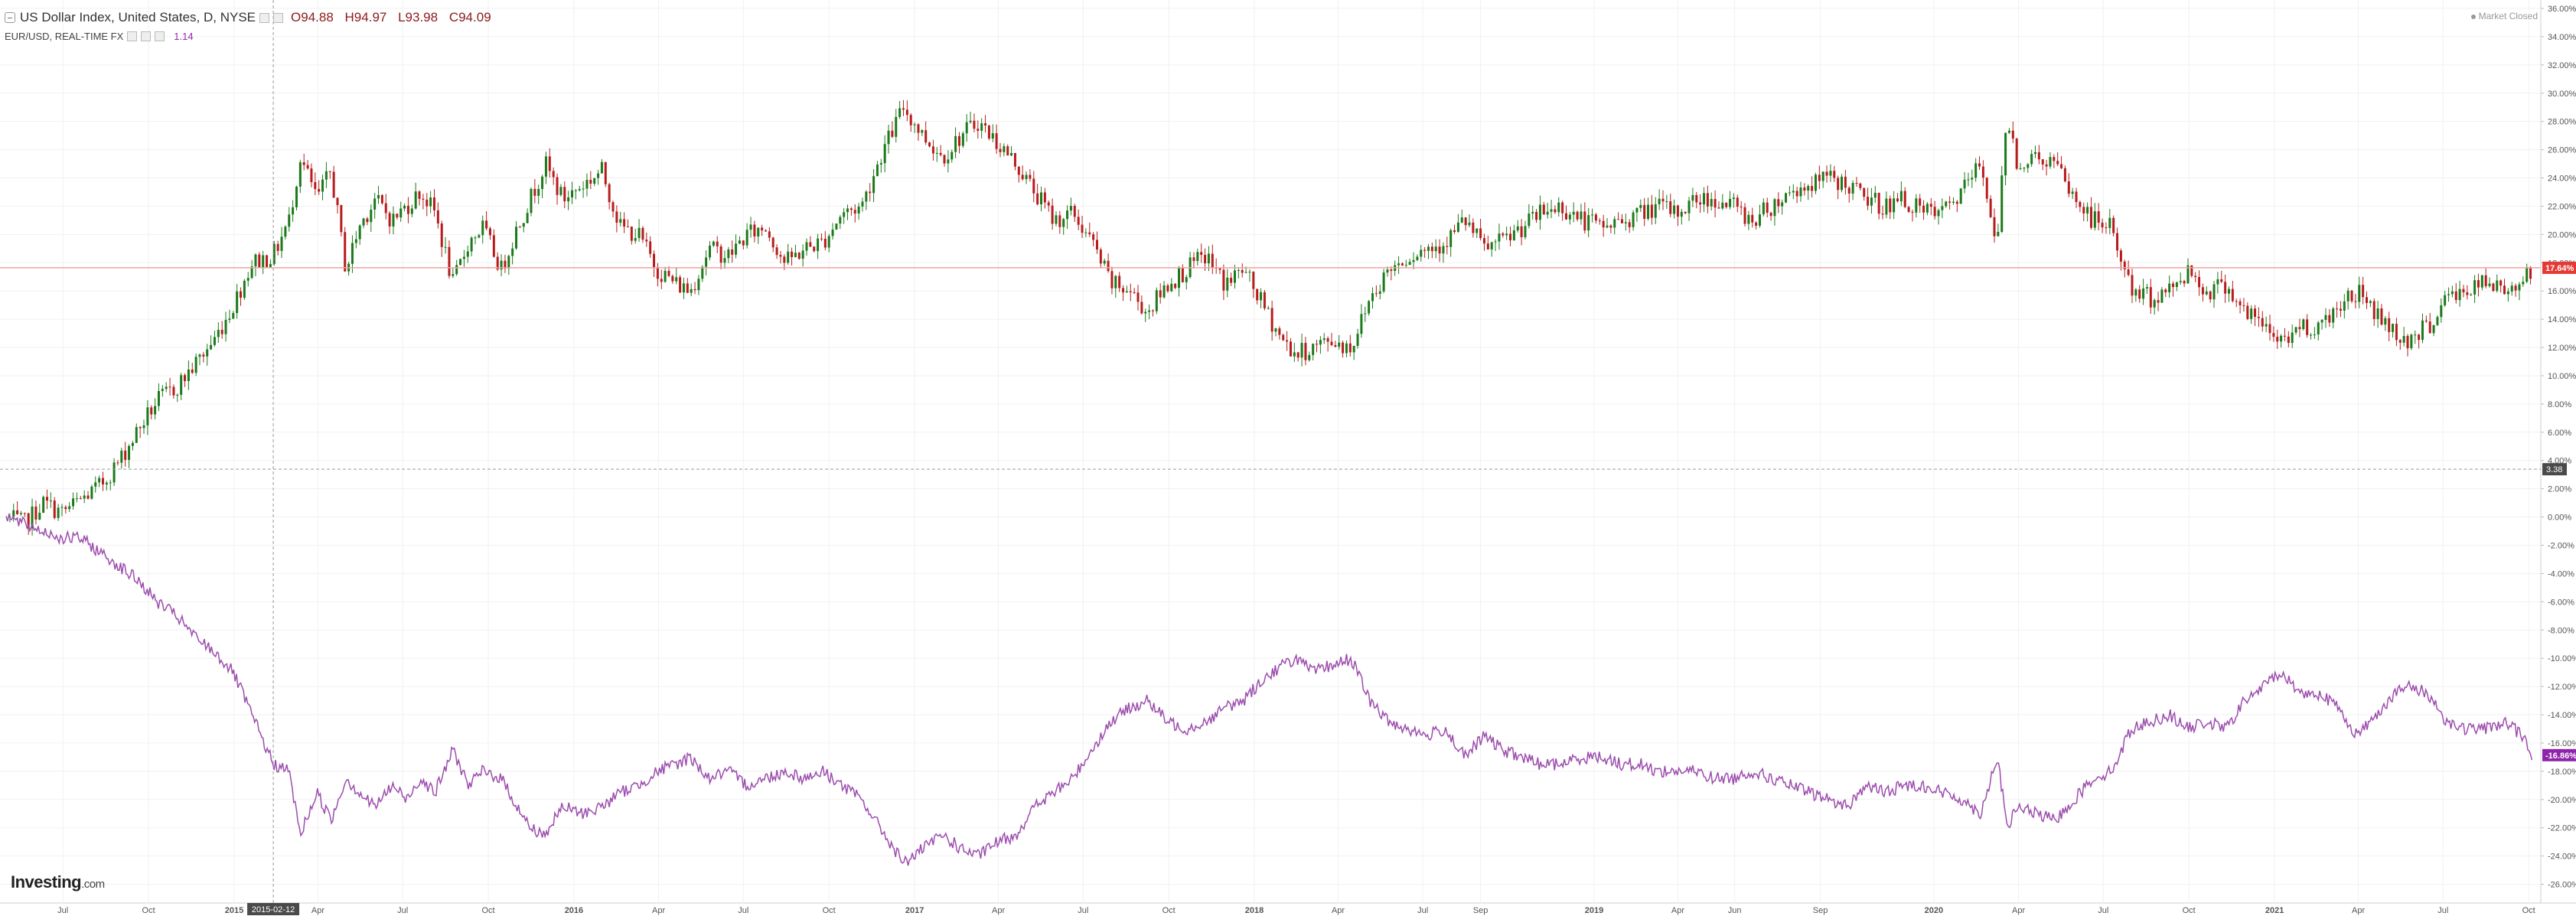 Image resolution: width=2576 pixels, height=916 pixels. Describe the element at coordinates (160, 36) in the screenshot. I see `close-icon` at that location.